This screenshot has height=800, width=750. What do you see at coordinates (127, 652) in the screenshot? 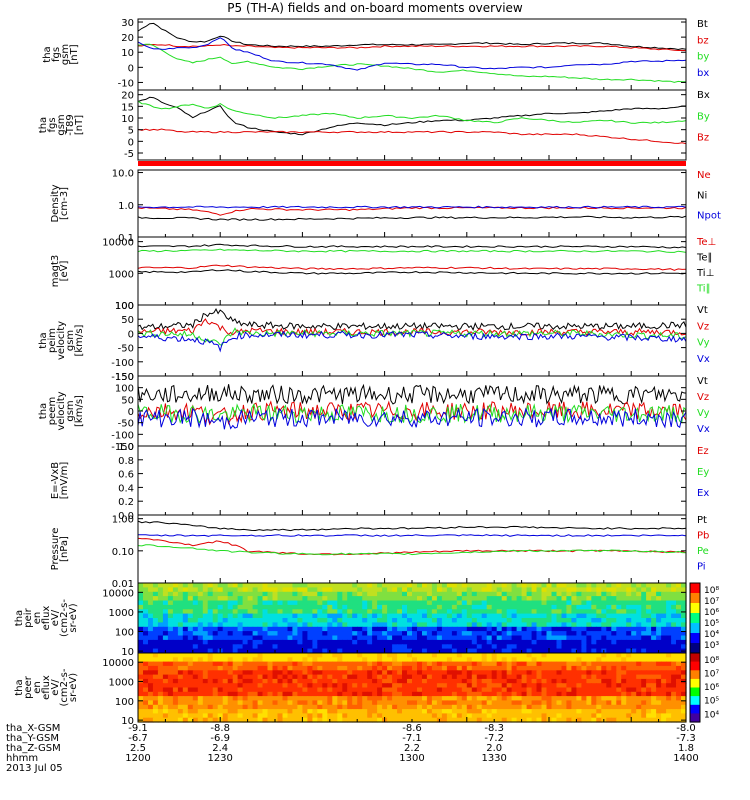
I see `y-tick-label: 10` at bounding box center [127, 652].